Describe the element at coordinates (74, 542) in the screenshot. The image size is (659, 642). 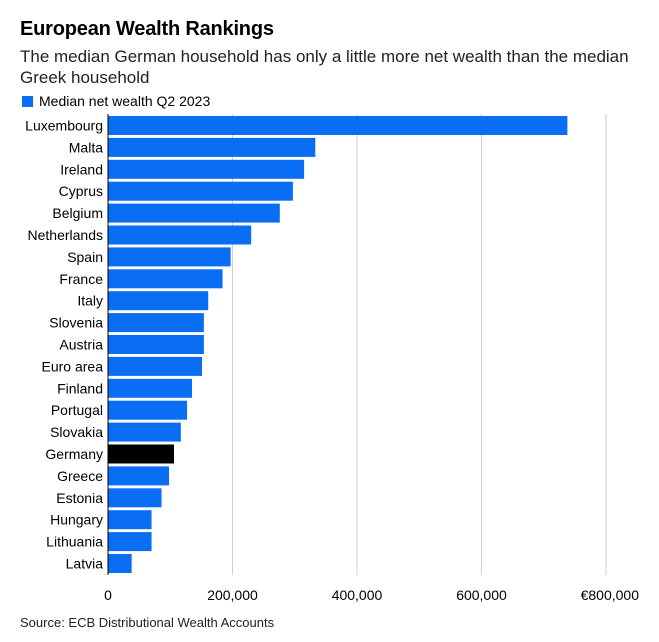
I see `category-label: Lithuania` at that location.